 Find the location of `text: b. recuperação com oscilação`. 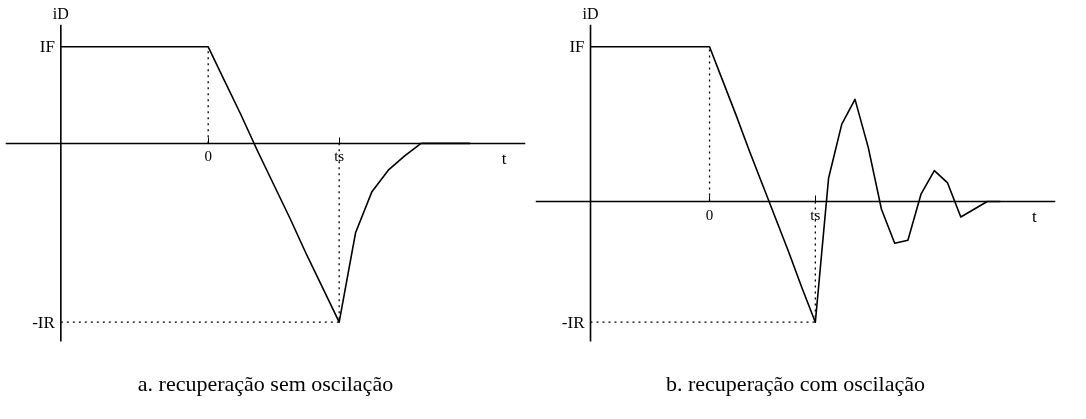

text: b. recuperação com oscilação is located at coordinates (795, 383).